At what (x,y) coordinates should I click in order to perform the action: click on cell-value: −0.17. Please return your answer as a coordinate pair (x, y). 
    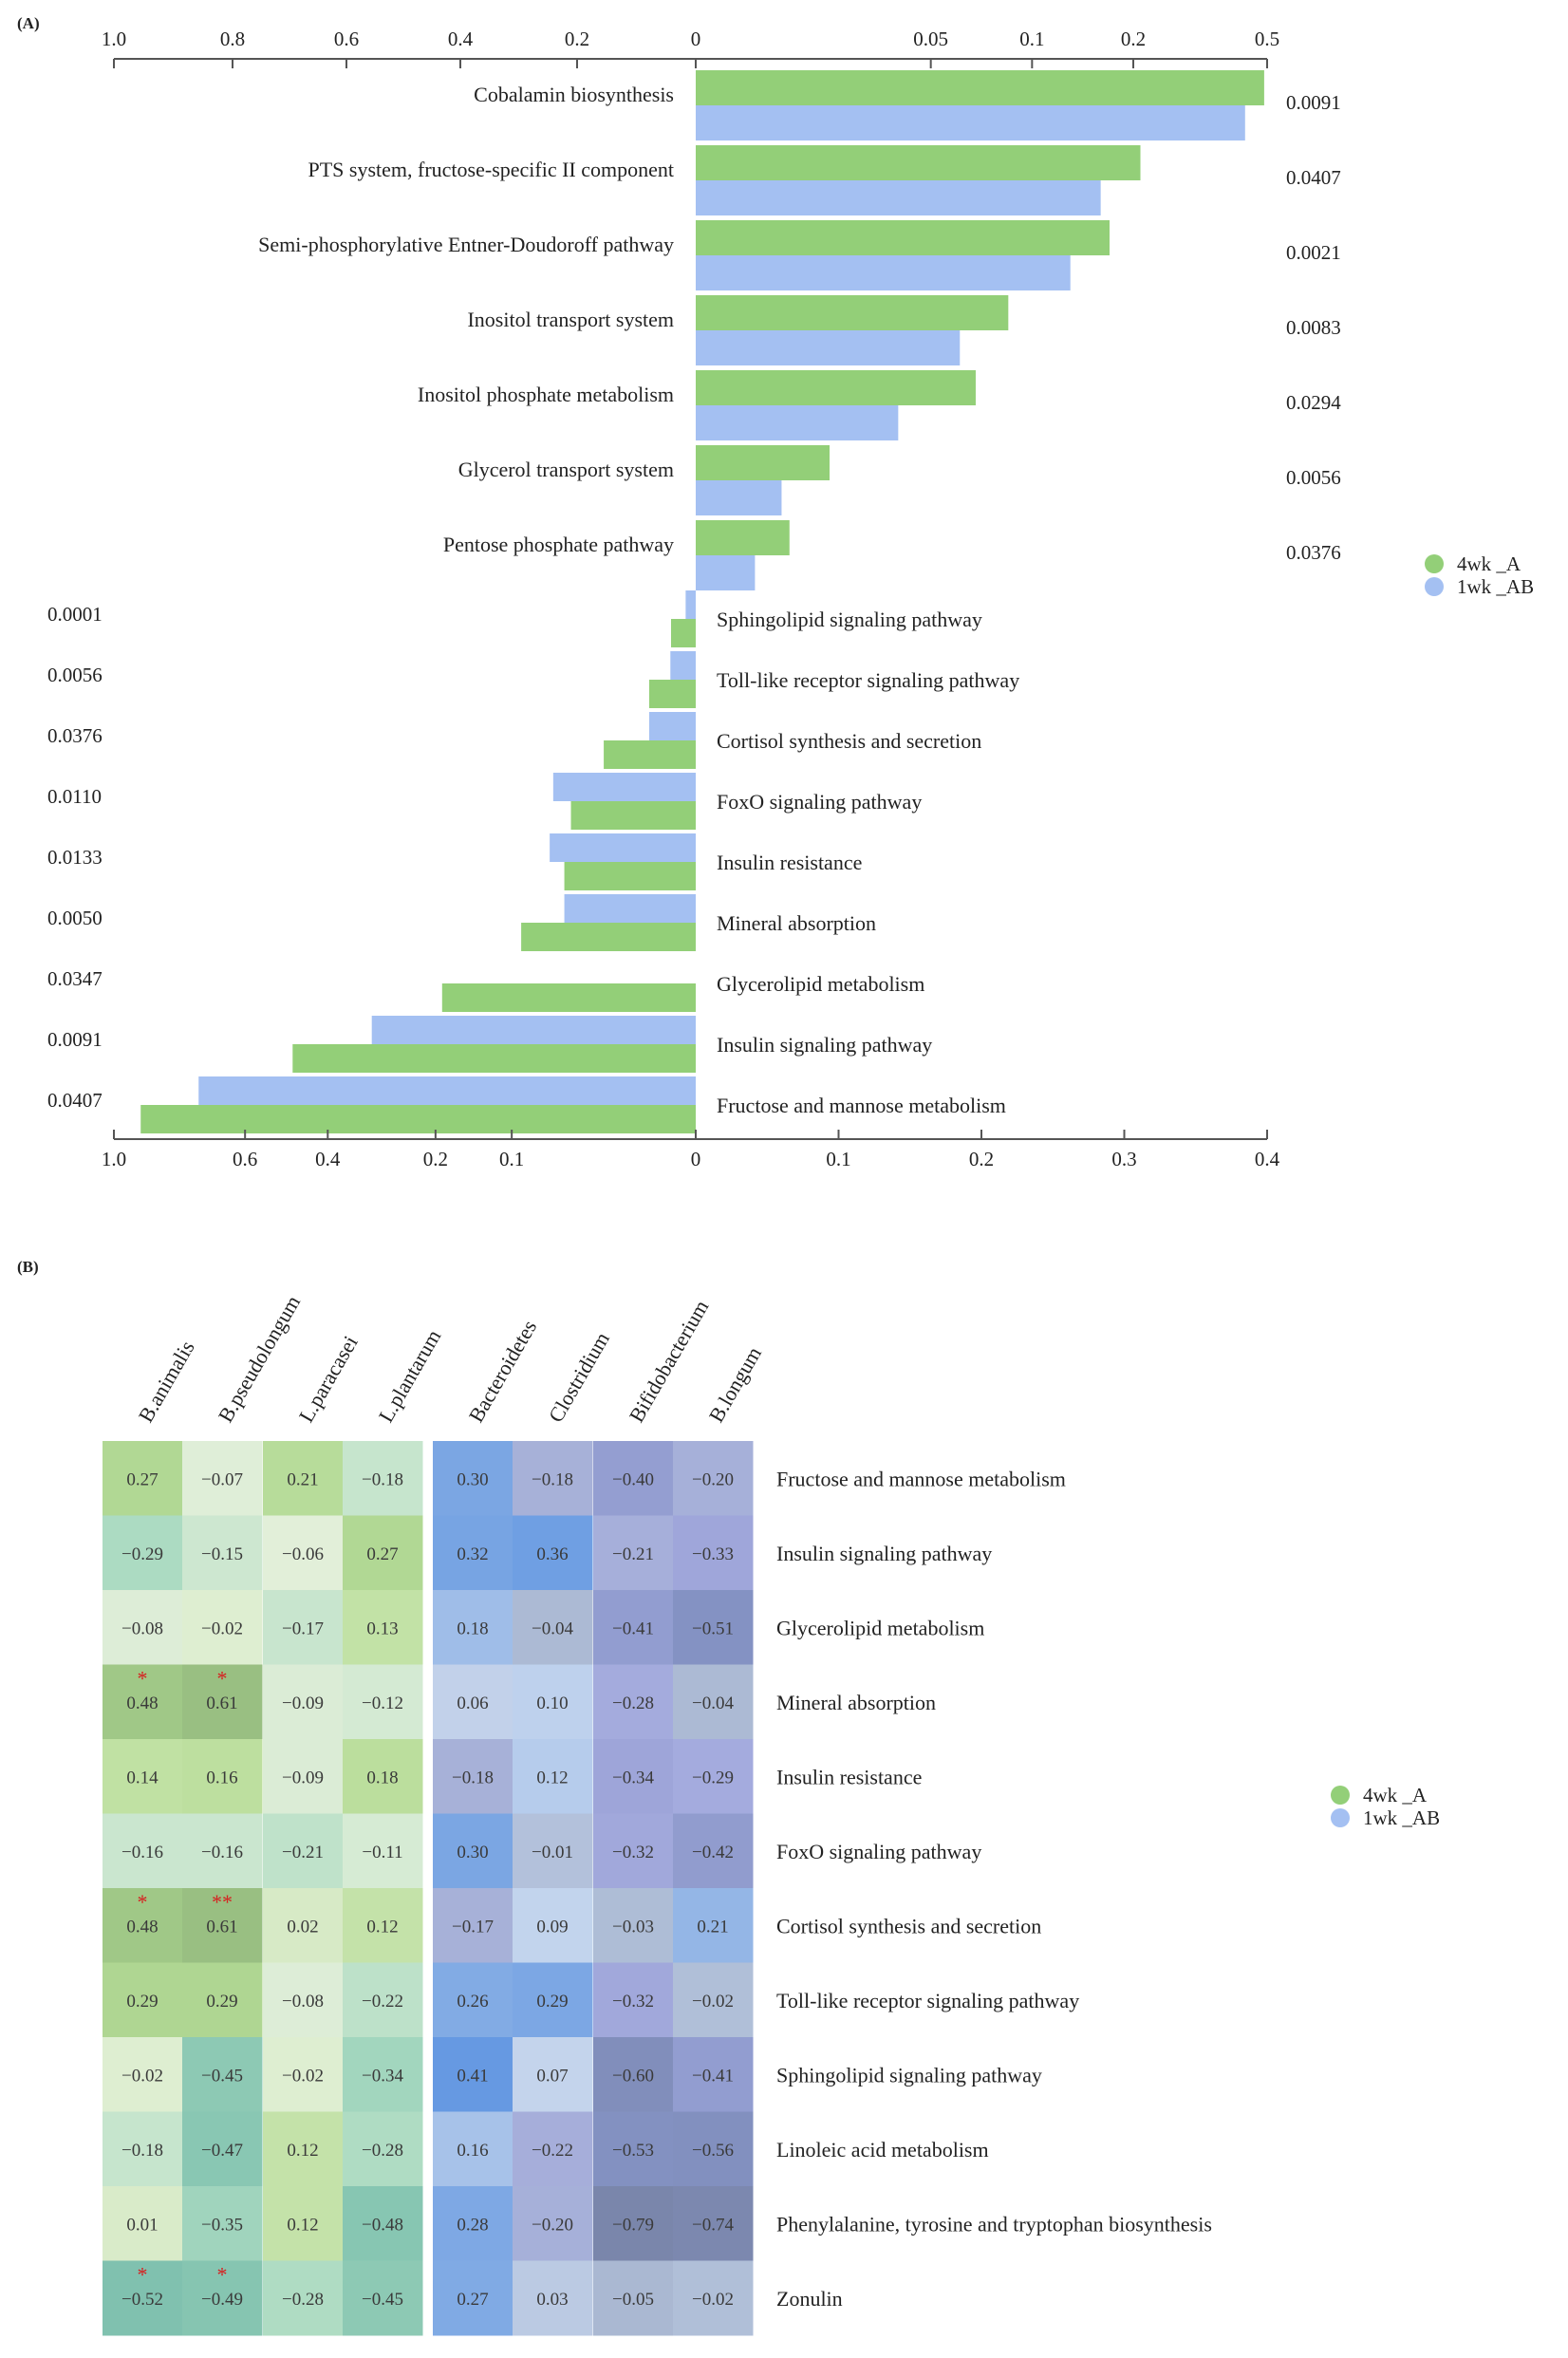
    Looking at the image, I should click on (473, 1927).